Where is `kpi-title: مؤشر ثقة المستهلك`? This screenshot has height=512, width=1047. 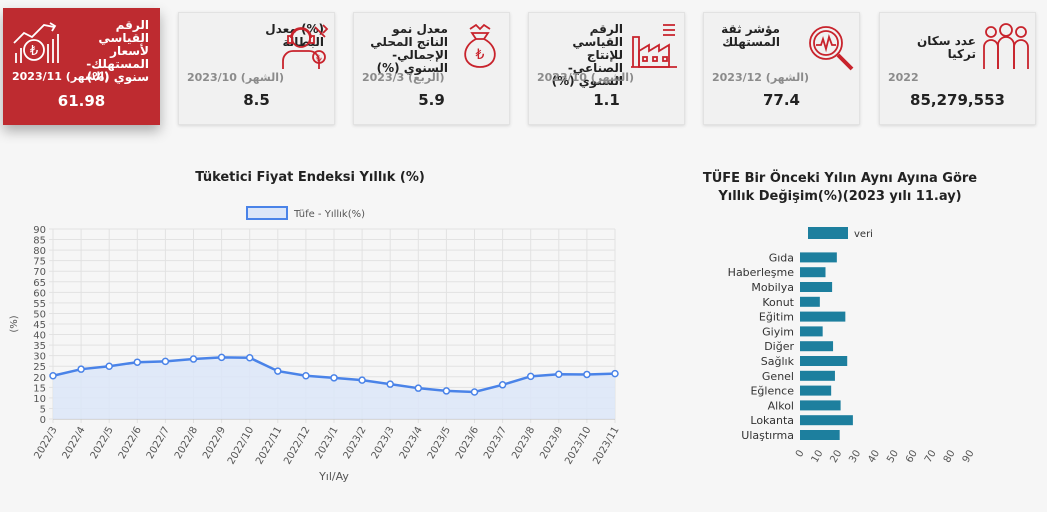 kpi-title: مؤشر ثقة المستهلك is located at coordinates (750, 35).